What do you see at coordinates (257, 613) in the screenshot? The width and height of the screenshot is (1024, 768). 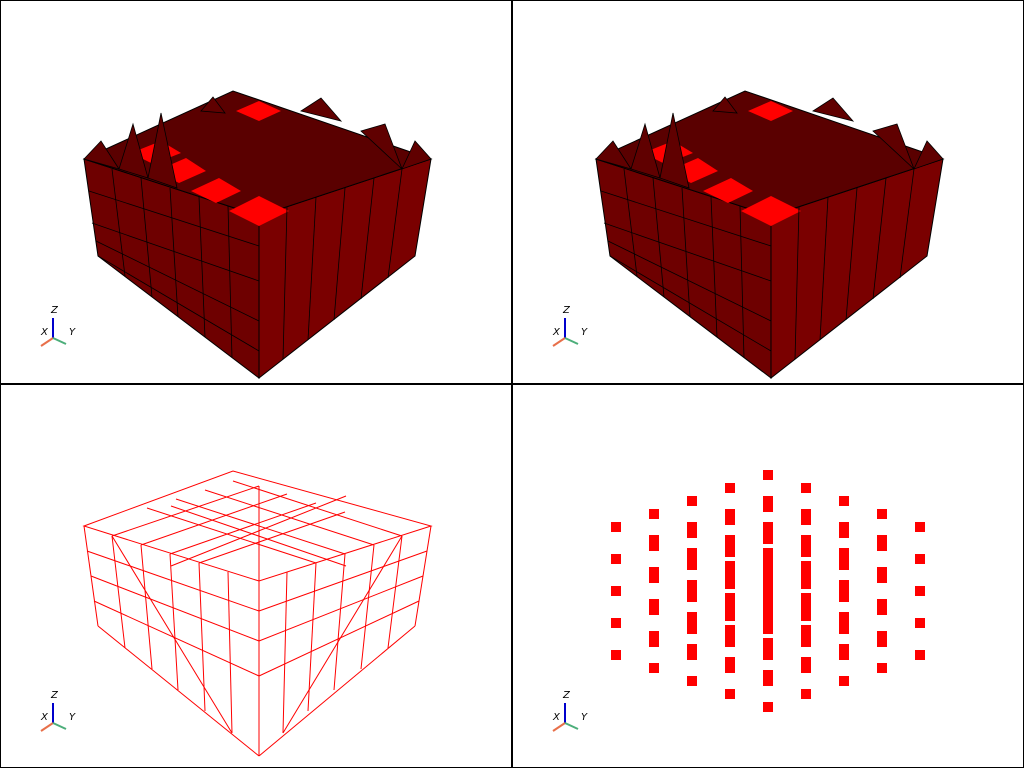 I see `mesh-wireframe` at bounding box center [257, 613].